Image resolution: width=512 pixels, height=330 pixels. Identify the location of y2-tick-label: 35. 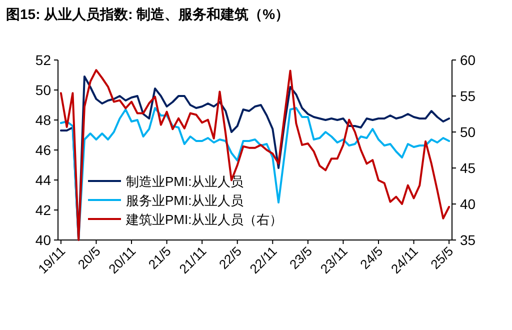
(468, 240).